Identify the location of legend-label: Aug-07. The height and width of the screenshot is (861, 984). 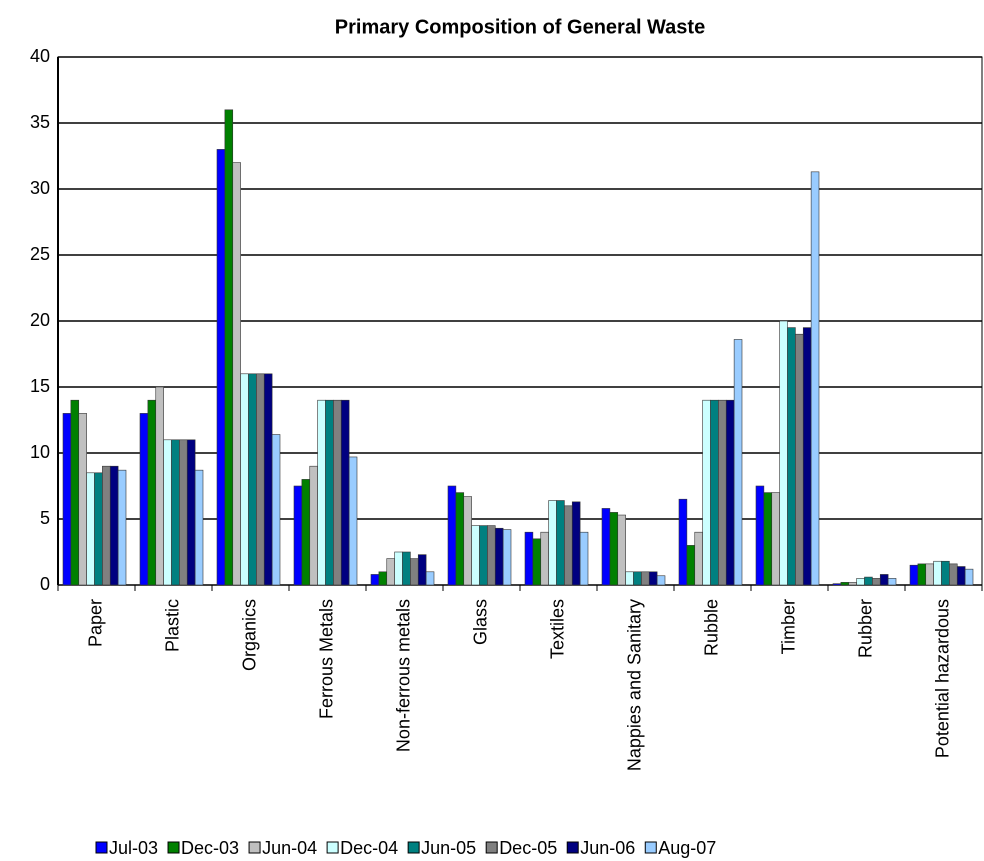
(687, 848).